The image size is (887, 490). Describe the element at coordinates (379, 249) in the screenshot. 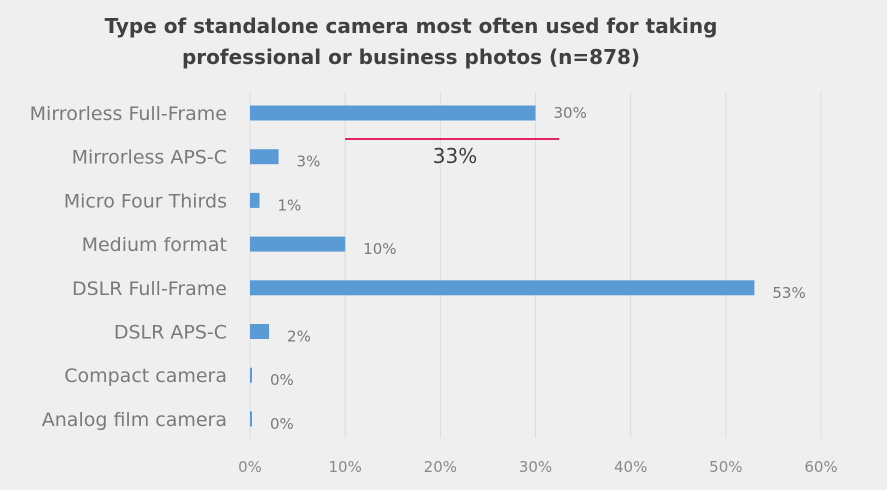

I see `value-label: 10%` at that location.